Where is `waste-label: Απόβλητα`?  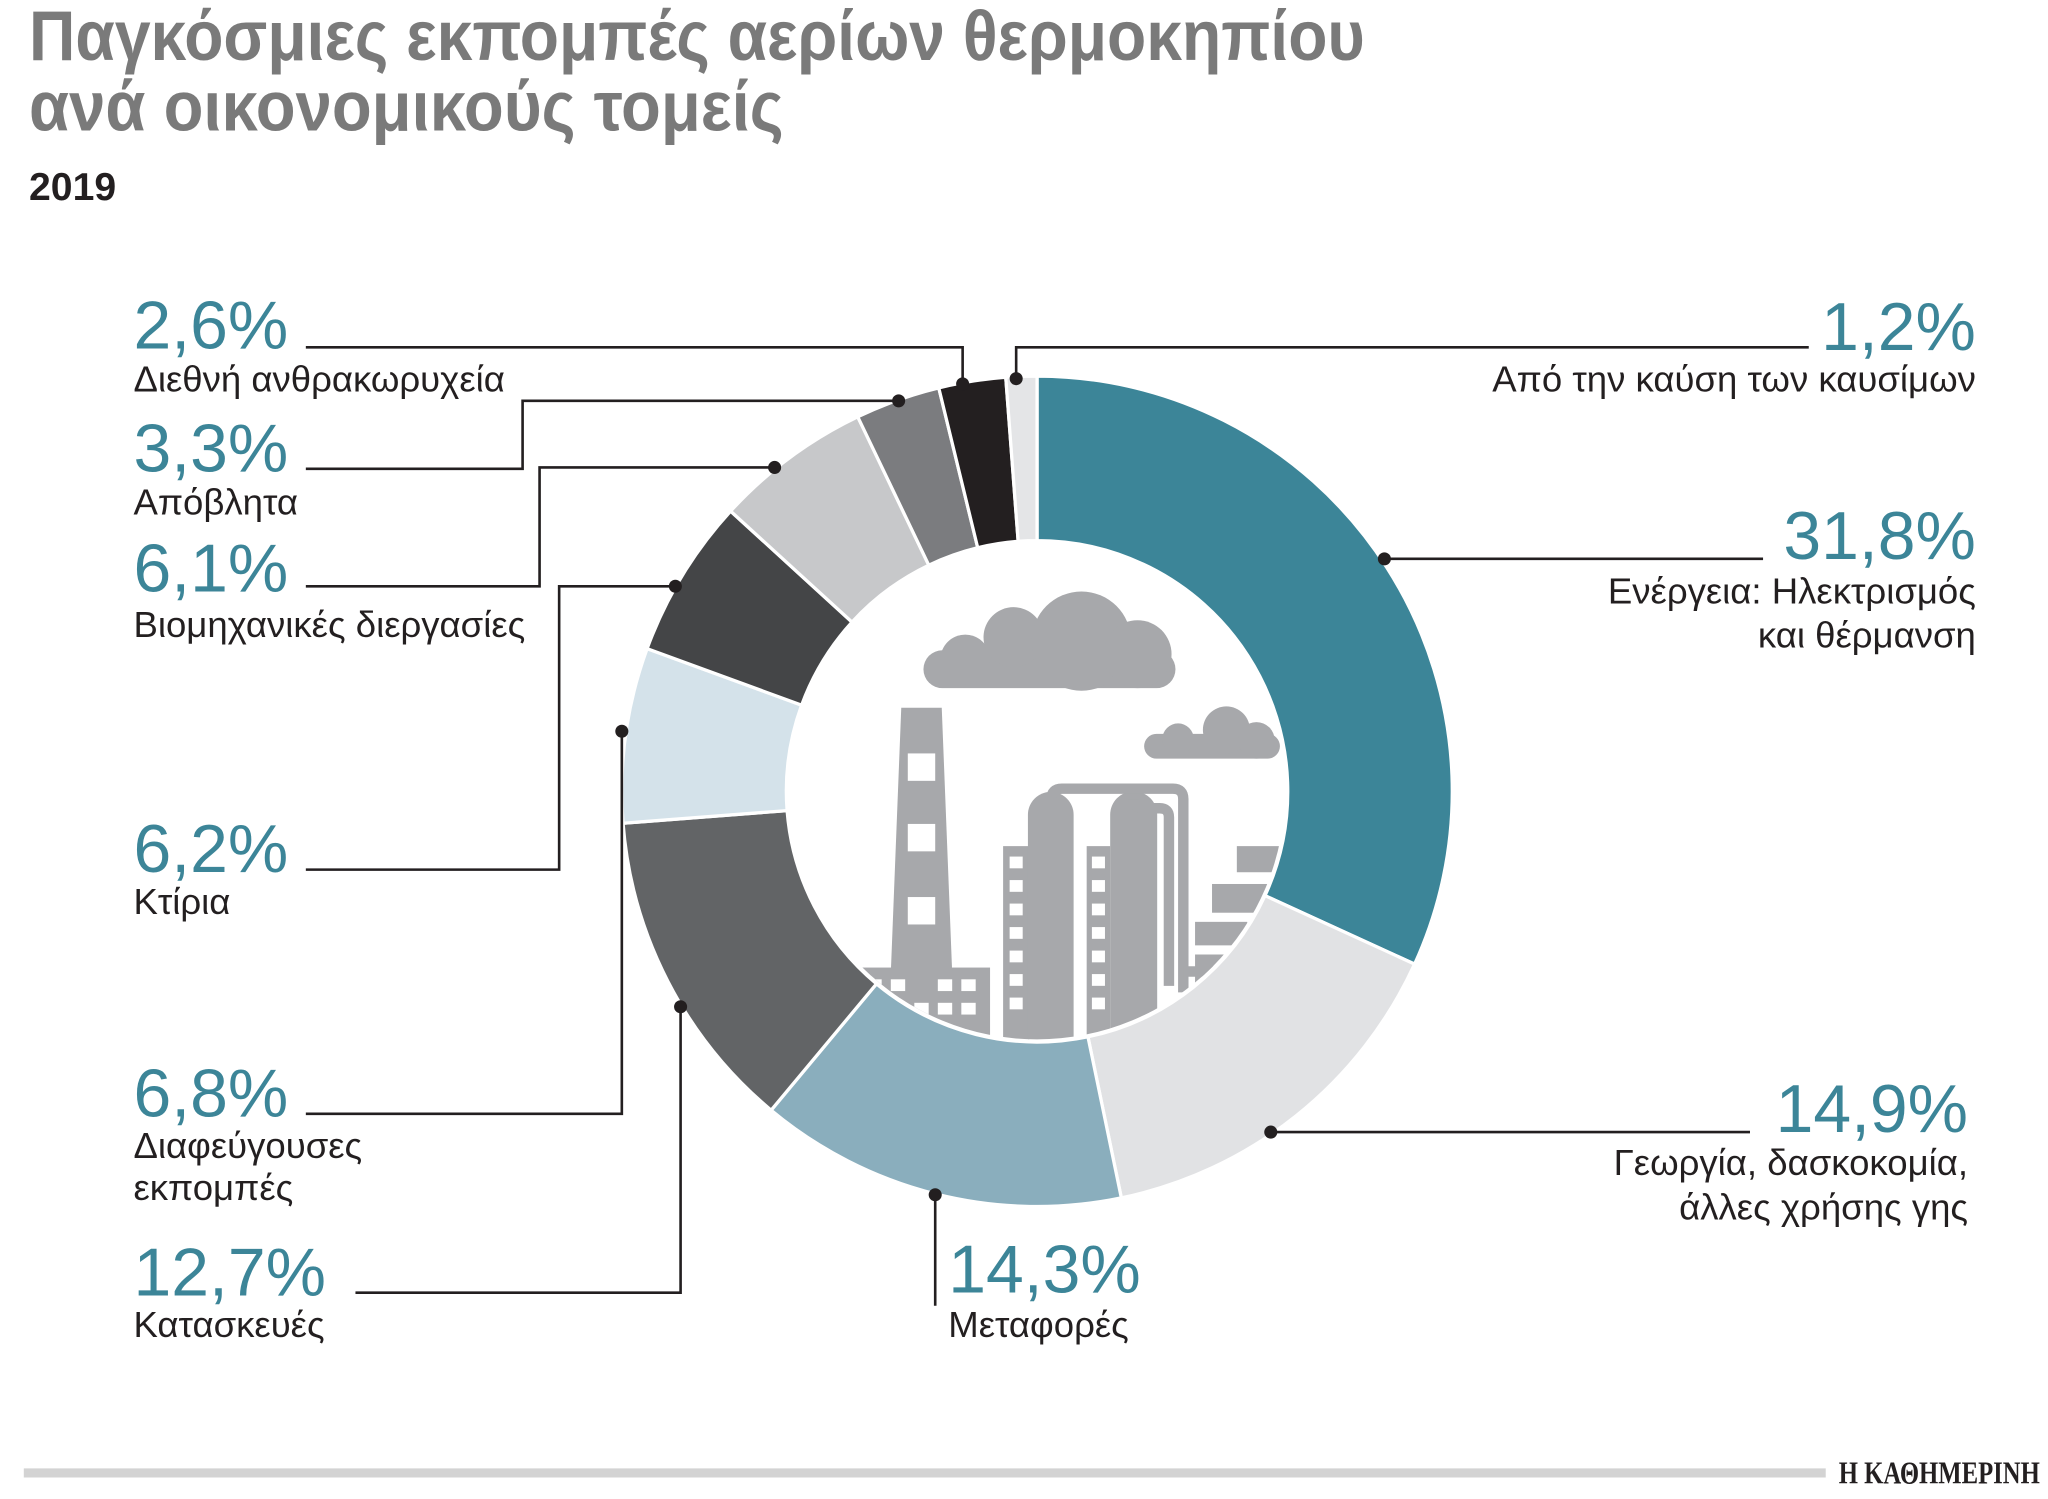 waste-label: Απόβλητα is located at coordinates (215, 501).